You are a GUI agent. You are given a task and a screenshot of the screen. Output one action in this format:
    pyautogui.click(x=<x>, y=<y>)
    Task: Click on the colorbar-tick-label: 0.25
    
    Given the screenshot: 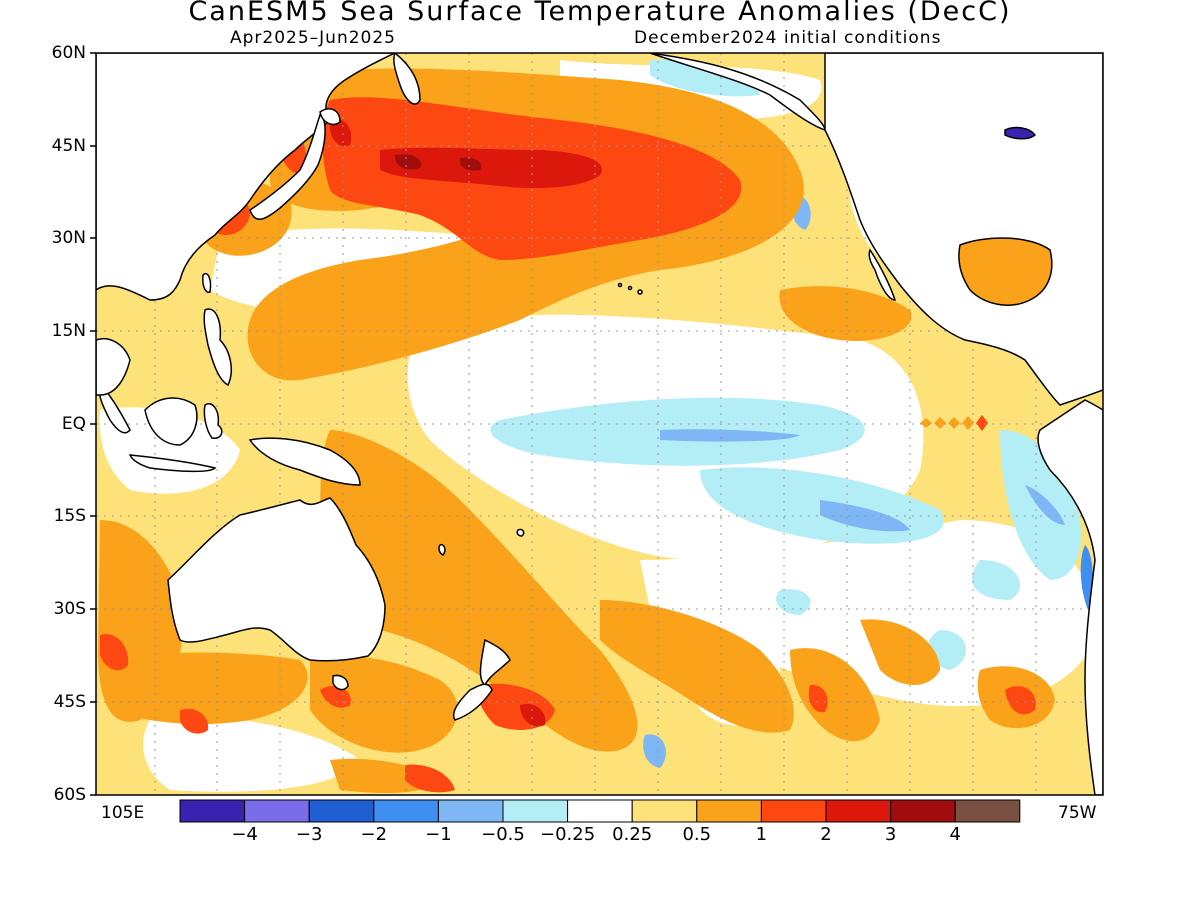 What is the action you would take?
    pyautogui.click(x=632, y=834)
    